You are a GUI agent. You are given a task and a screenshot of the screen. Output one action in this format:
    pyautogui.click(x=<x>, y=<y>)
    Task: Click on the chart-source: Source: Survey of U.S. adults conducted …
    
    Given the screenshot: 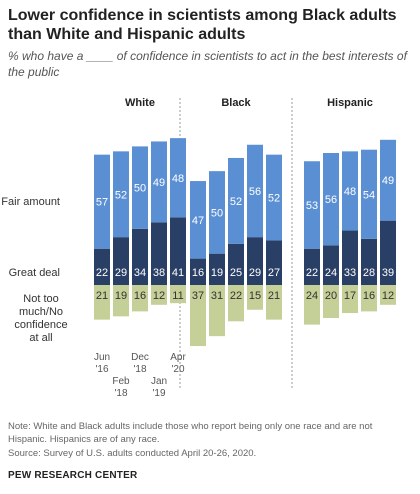 What is the action you would take?
    pyautogui.click(x=132, y=453)
    